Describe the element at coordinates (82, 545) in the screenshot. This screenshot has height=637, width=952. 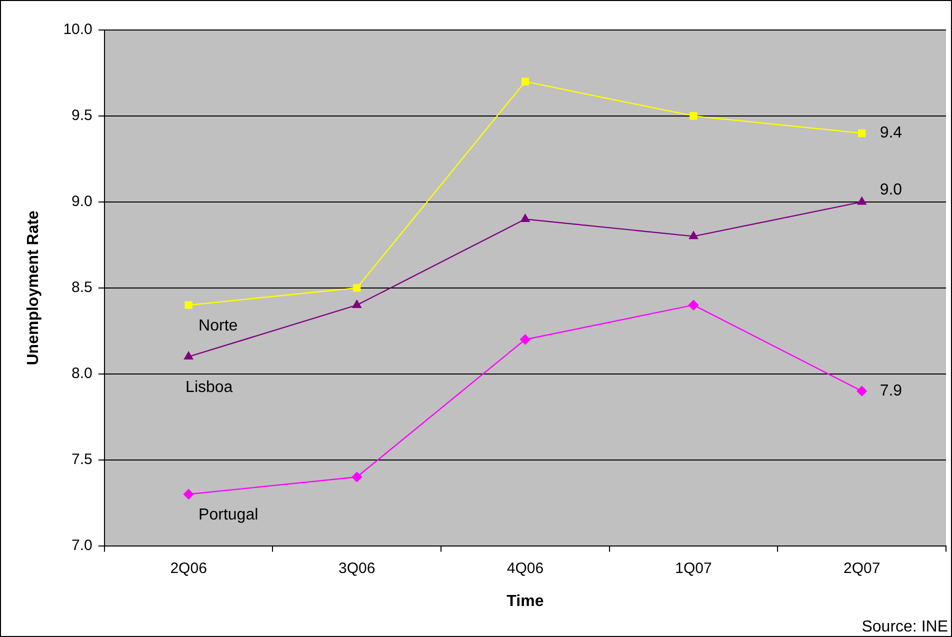
I see `y-tick-label: 7.0` at that location.